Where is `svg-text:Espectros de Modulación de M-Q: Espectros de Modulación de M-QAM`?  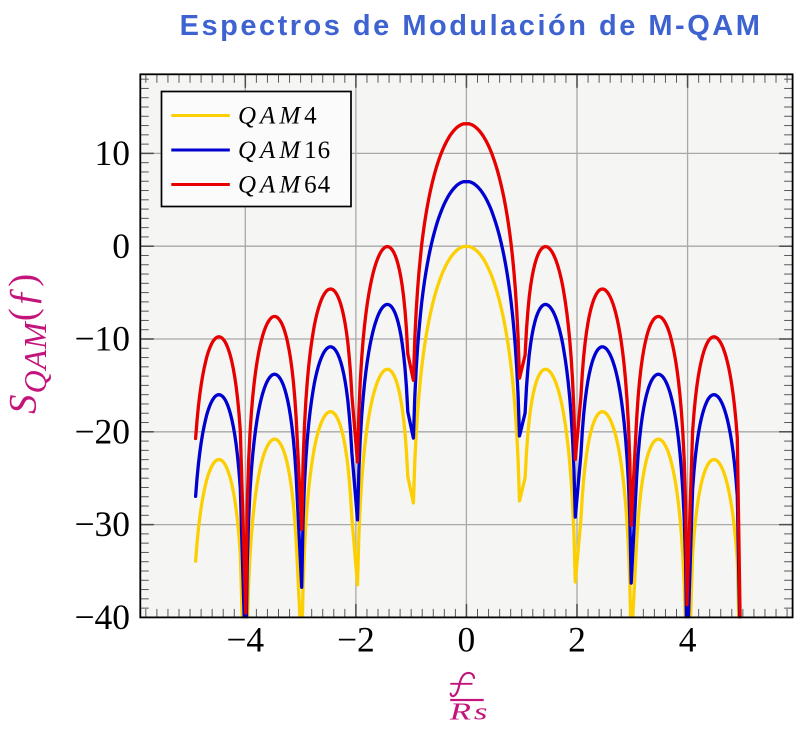
svg-text:Espectros de Modulación de M-Q: Espectros de Modulación de M-QAM is located at coordinates (471, 26).